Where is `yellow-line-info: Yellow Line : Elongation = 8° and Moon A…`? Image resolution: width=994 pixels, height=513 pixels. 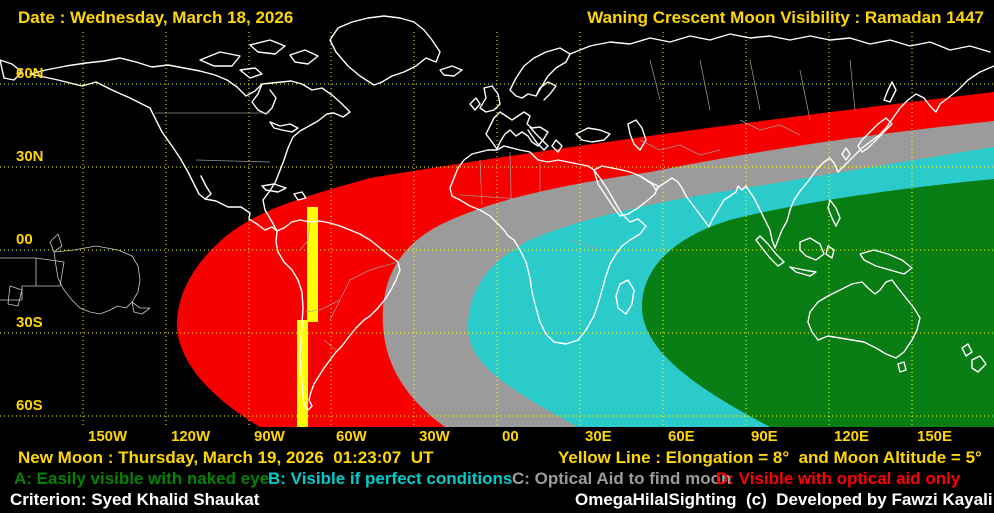 yellow-line-info: Yellow Line : Elongation = 8° and Moon A… is located at coordinates (770, 457).